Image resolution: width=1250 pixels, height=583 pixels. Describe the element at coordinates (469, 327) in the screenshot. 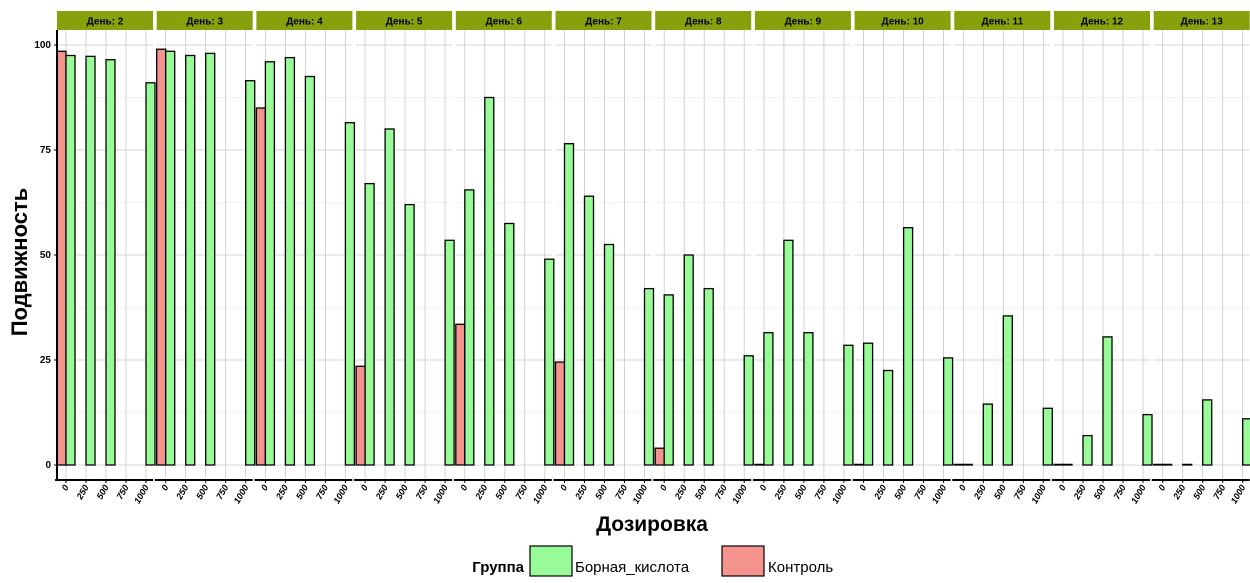

I see `bar-boric-day6-dose0` at that location.